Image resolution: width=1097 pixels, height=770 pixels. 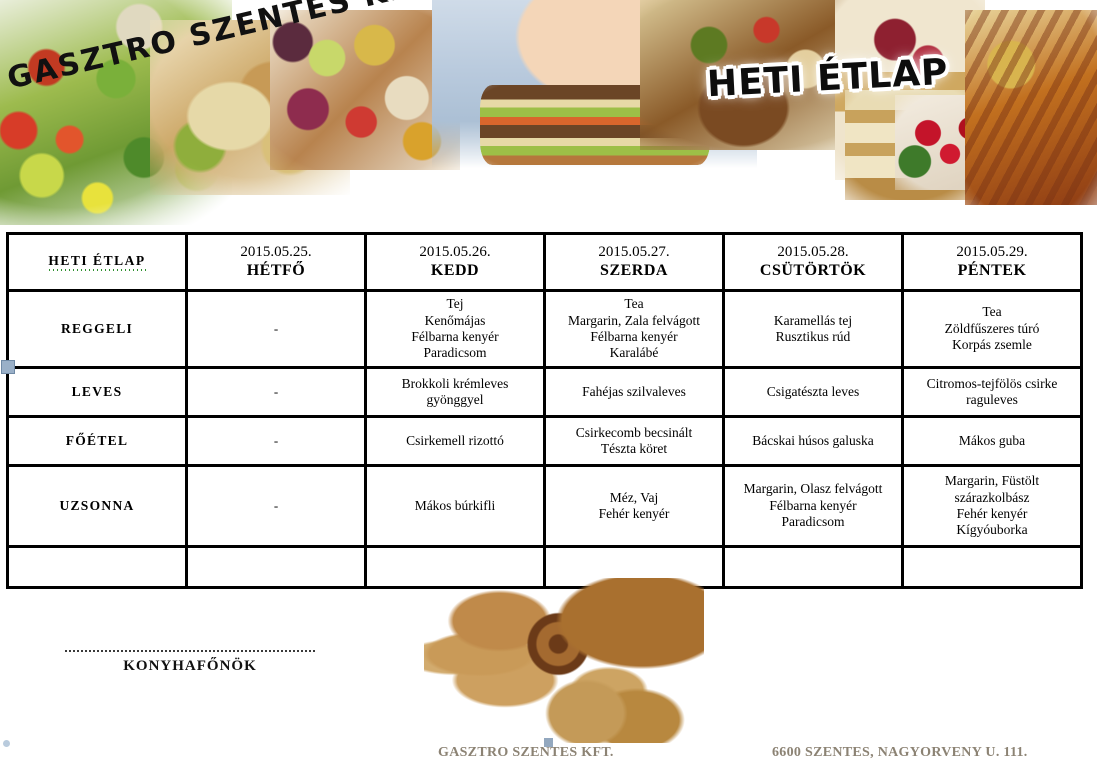 I want to click on menu-cell: Fahéjas szilvaleves, so click(x=634, y=392).